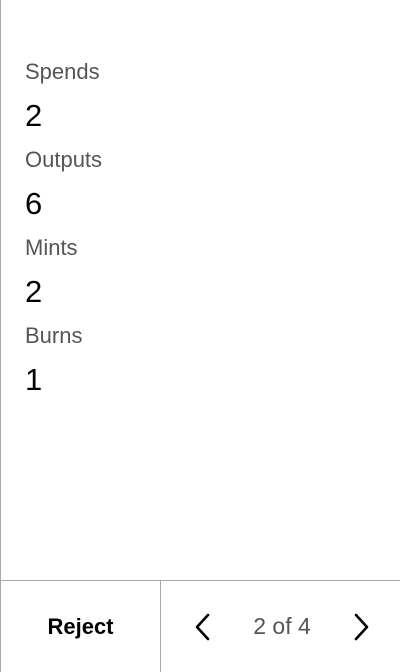 Image resolution: width=400 pixels, height=672 pixels. What do you see at coordinates (361, 627) in the screenshot?
I see `chevron-right-icon` at bounding box center [361, 627].